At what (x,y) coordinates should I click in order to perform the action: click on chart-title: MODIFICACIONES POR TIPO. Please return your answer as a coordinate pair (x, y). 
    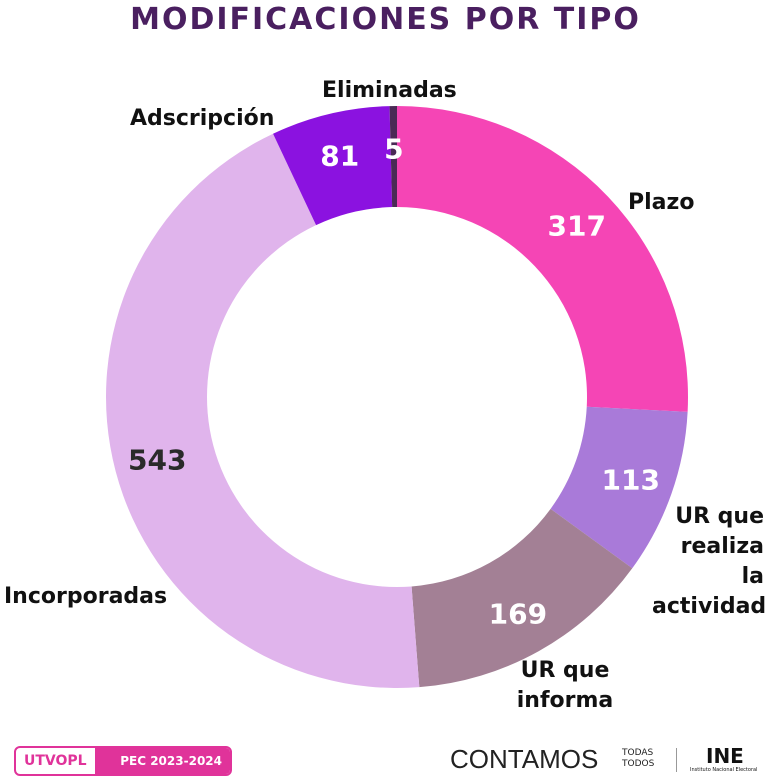
    Looking at the image, I should click on (385, 19).